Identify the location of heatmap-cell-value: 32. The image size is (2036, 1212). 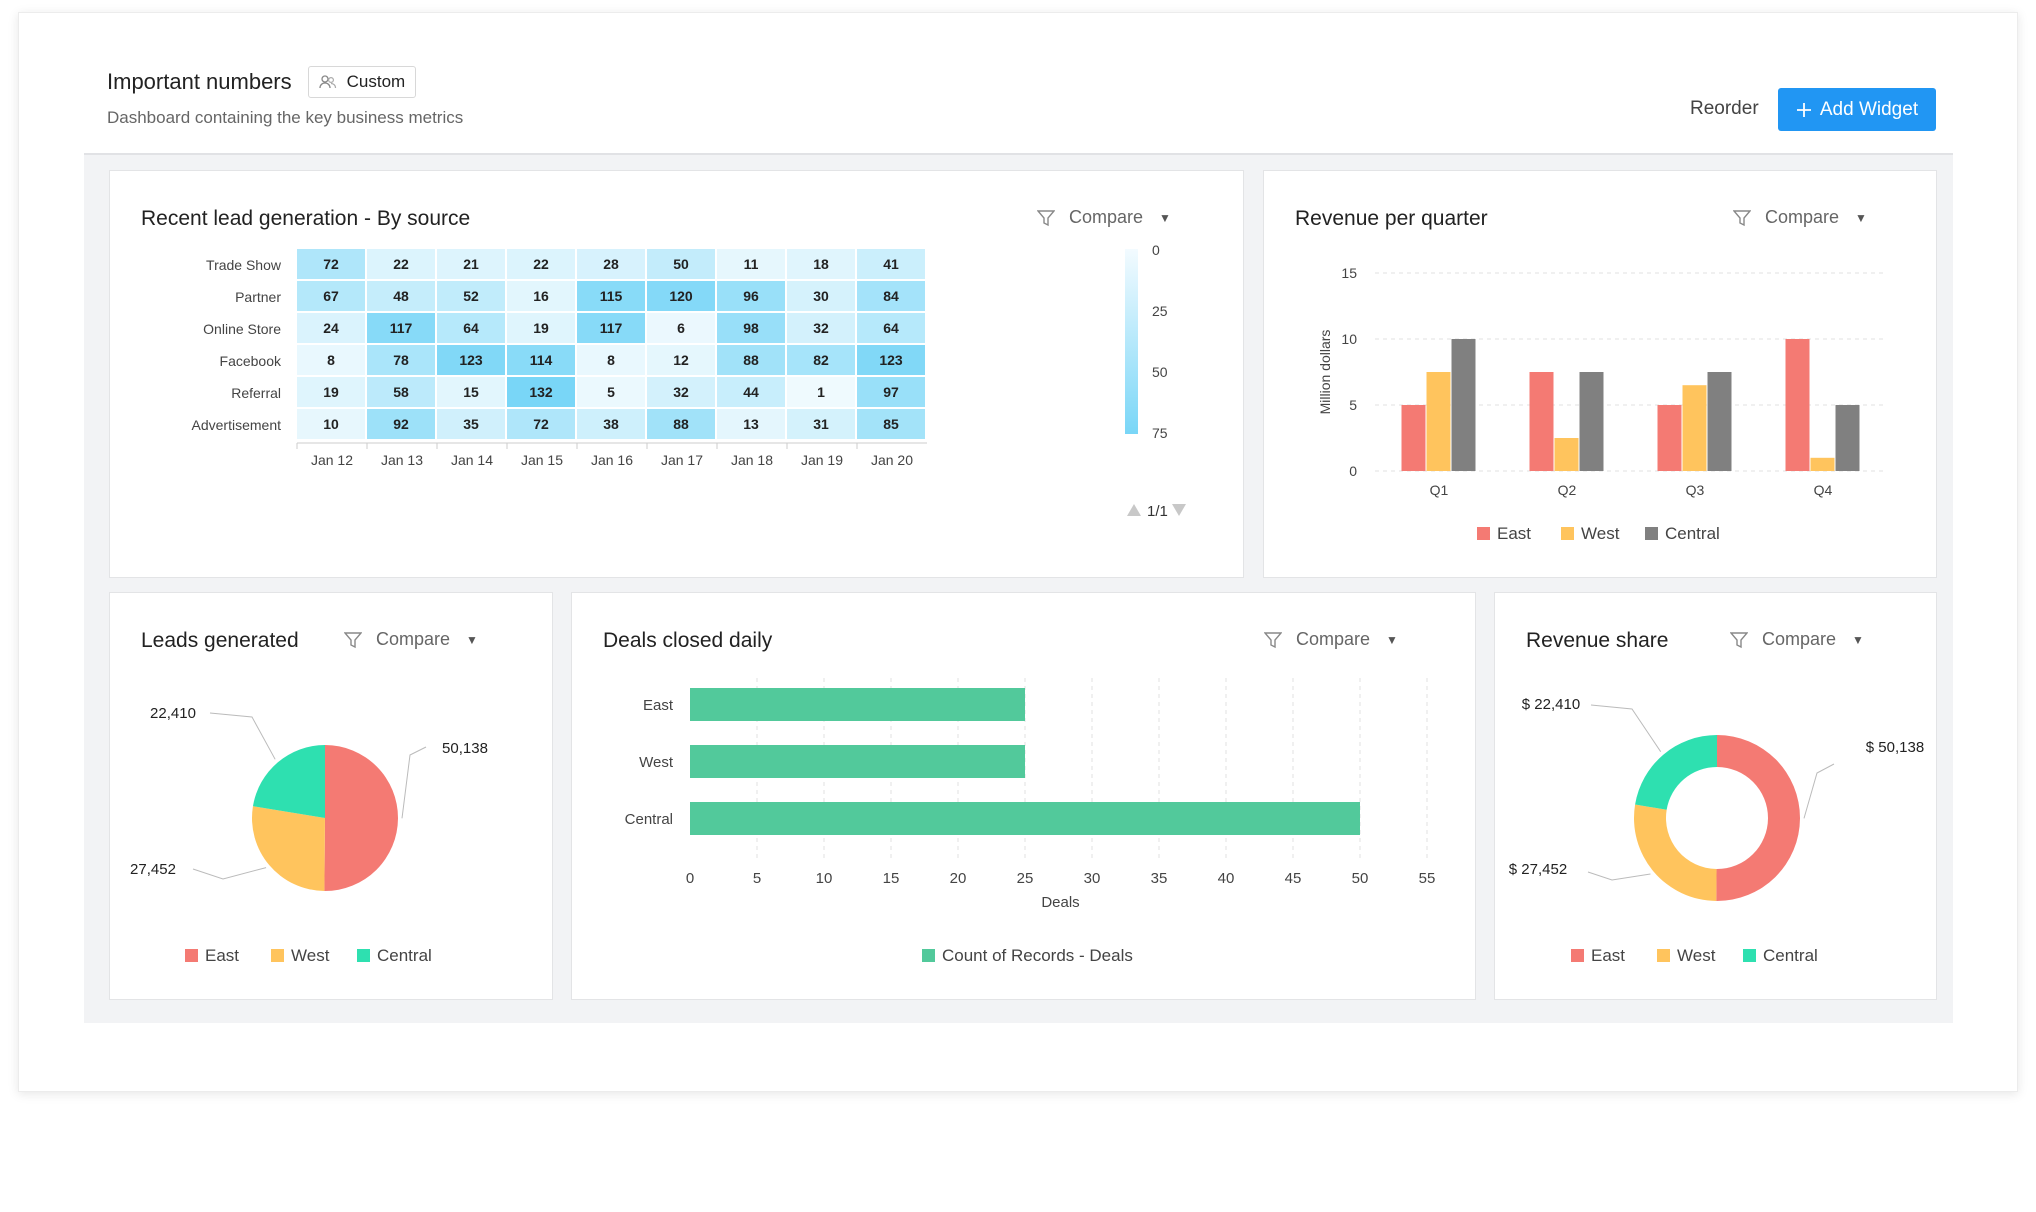
(821, 328).